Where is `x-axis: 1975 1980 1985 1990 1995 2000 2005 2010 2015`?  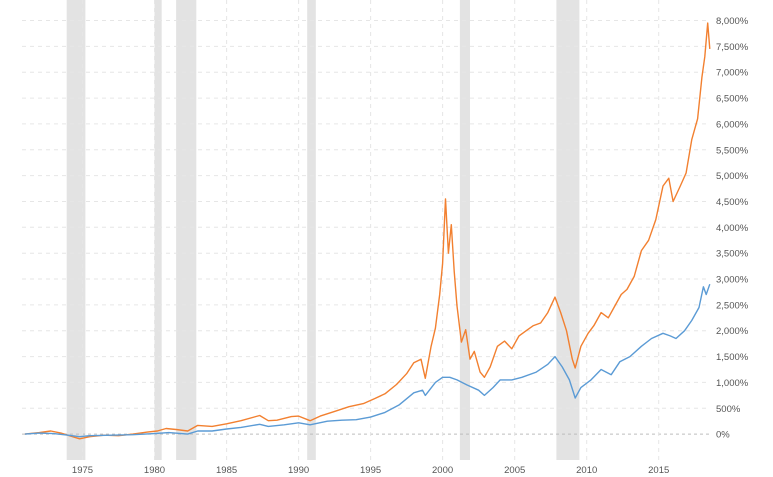 x-axis: 1975 1980 1985 1990 1995 2000 2005 2010 2015 is located at coordinates (370, 470).